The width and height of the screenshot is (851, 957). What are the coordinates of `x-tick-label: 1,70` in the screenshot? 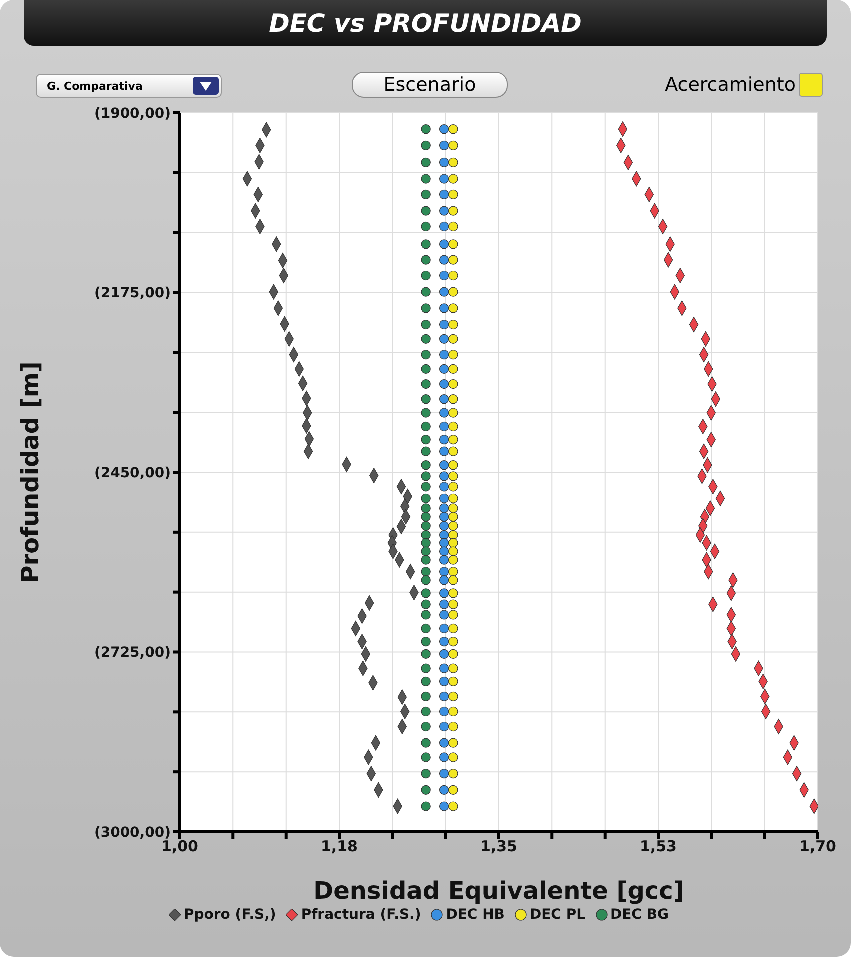 It's located at (818, 847).